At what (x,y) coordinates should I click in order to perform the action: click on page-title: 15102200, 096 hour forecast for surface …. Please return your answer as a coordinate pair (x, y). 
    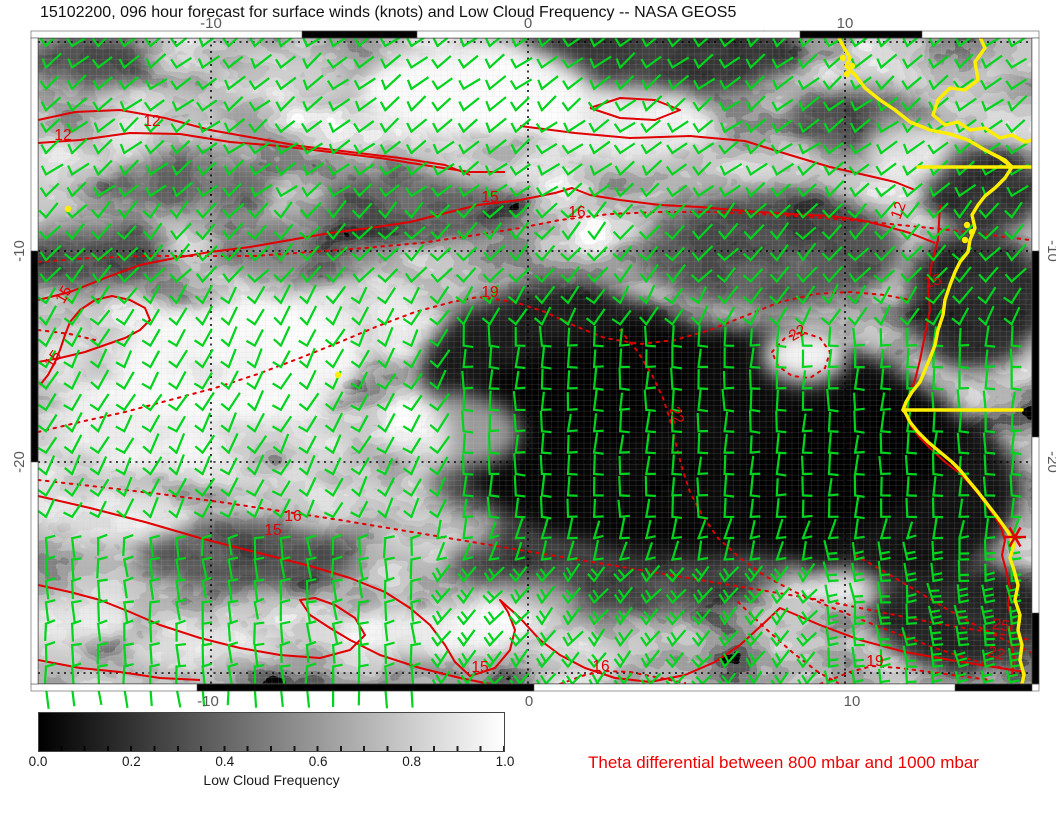
    Looking at the image, I should click on (388, 12).